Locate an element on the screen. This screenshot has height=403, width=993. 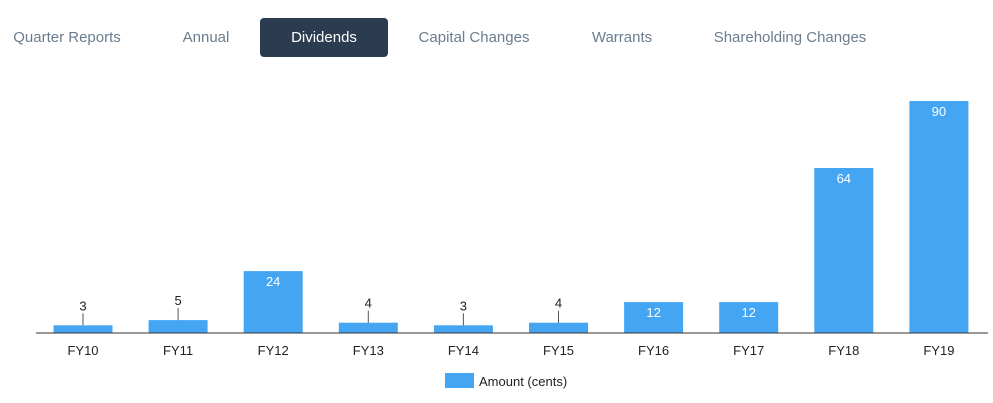
bar-fy17 is located at coordinates (749, 317).